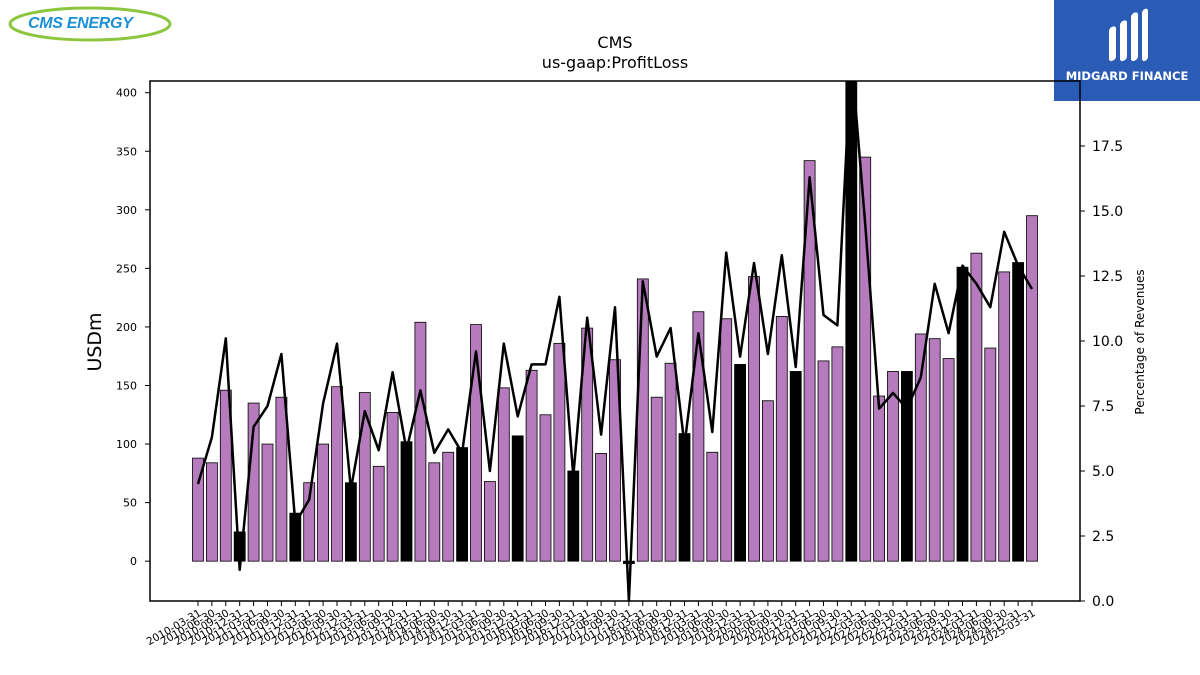 The width and height of the screenshot is (1200, 675). I want to click on cms-energy-logo: CMS ENERGY, so click(89, 24).